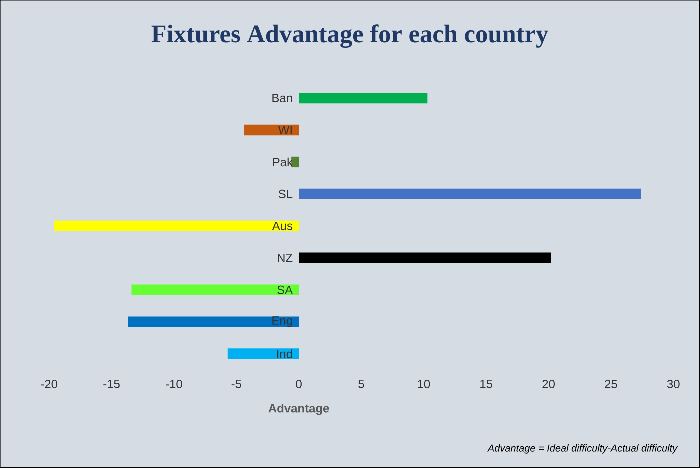 This screenshot has width=700, height=468. I want to click on x-tick-label: 30, so click(673, 384).